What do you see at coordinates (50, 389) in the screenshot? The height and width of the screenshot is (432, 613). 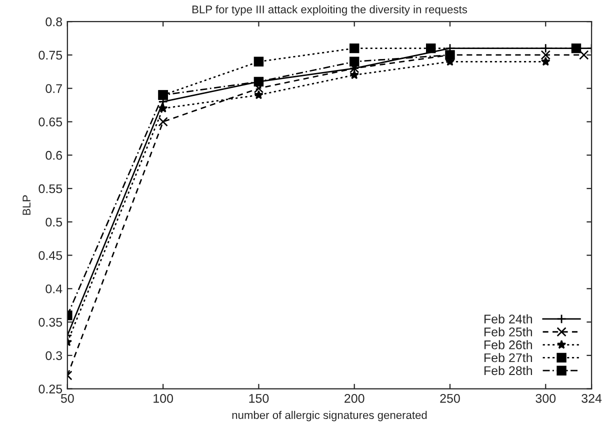 I see `y-tick-label: 0.25` at bounding box center [50, 389].